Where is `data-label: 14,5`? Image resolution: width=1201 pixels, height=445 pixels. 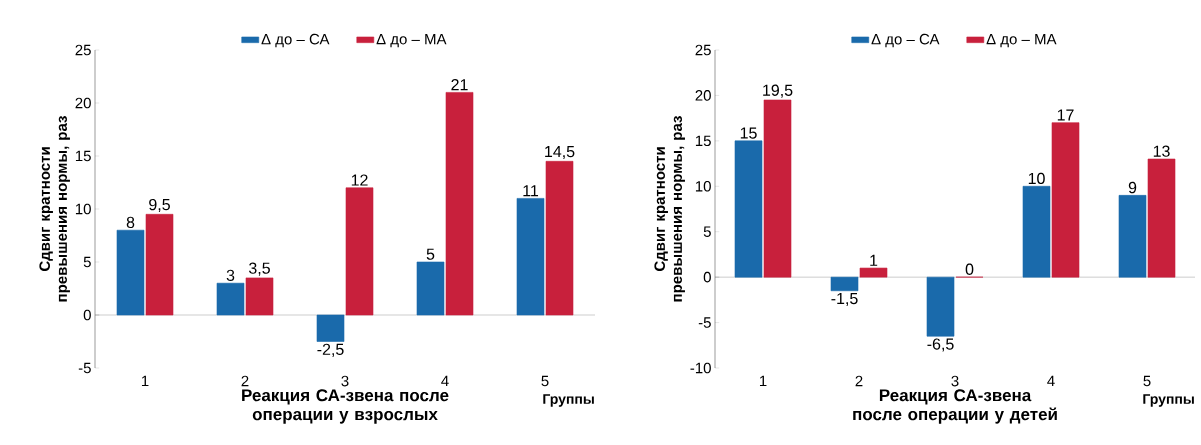
data-label: 14,5 is located at coordinates (560, 153).